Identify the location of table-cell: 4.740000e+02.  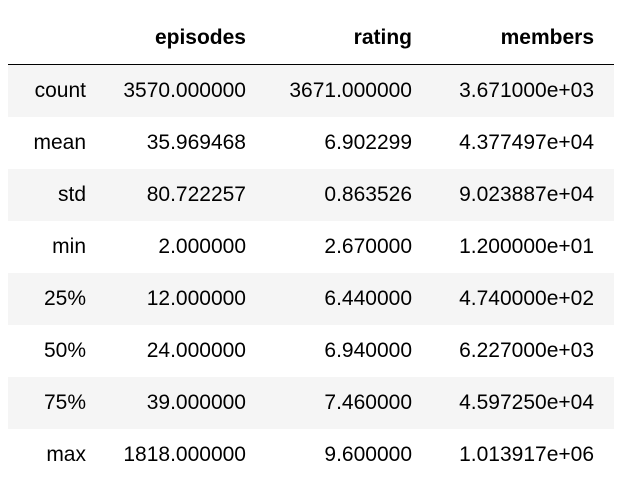
(526, 298).